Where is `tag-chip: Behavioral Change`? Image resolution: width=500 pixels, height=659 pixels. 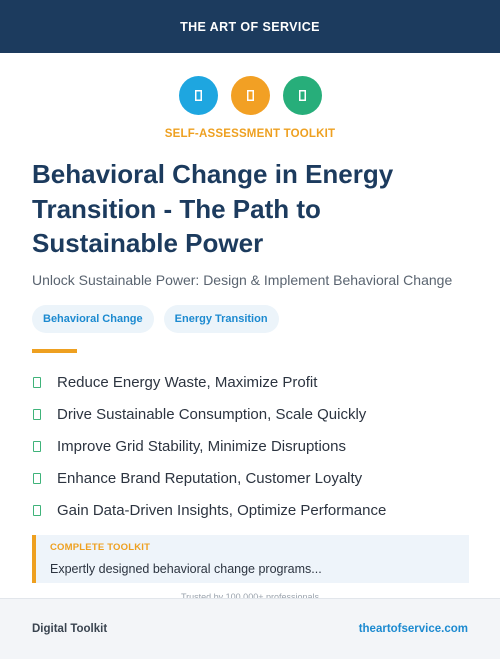 tag-chip: Behavioral Change is located at coordinates (93, 319).